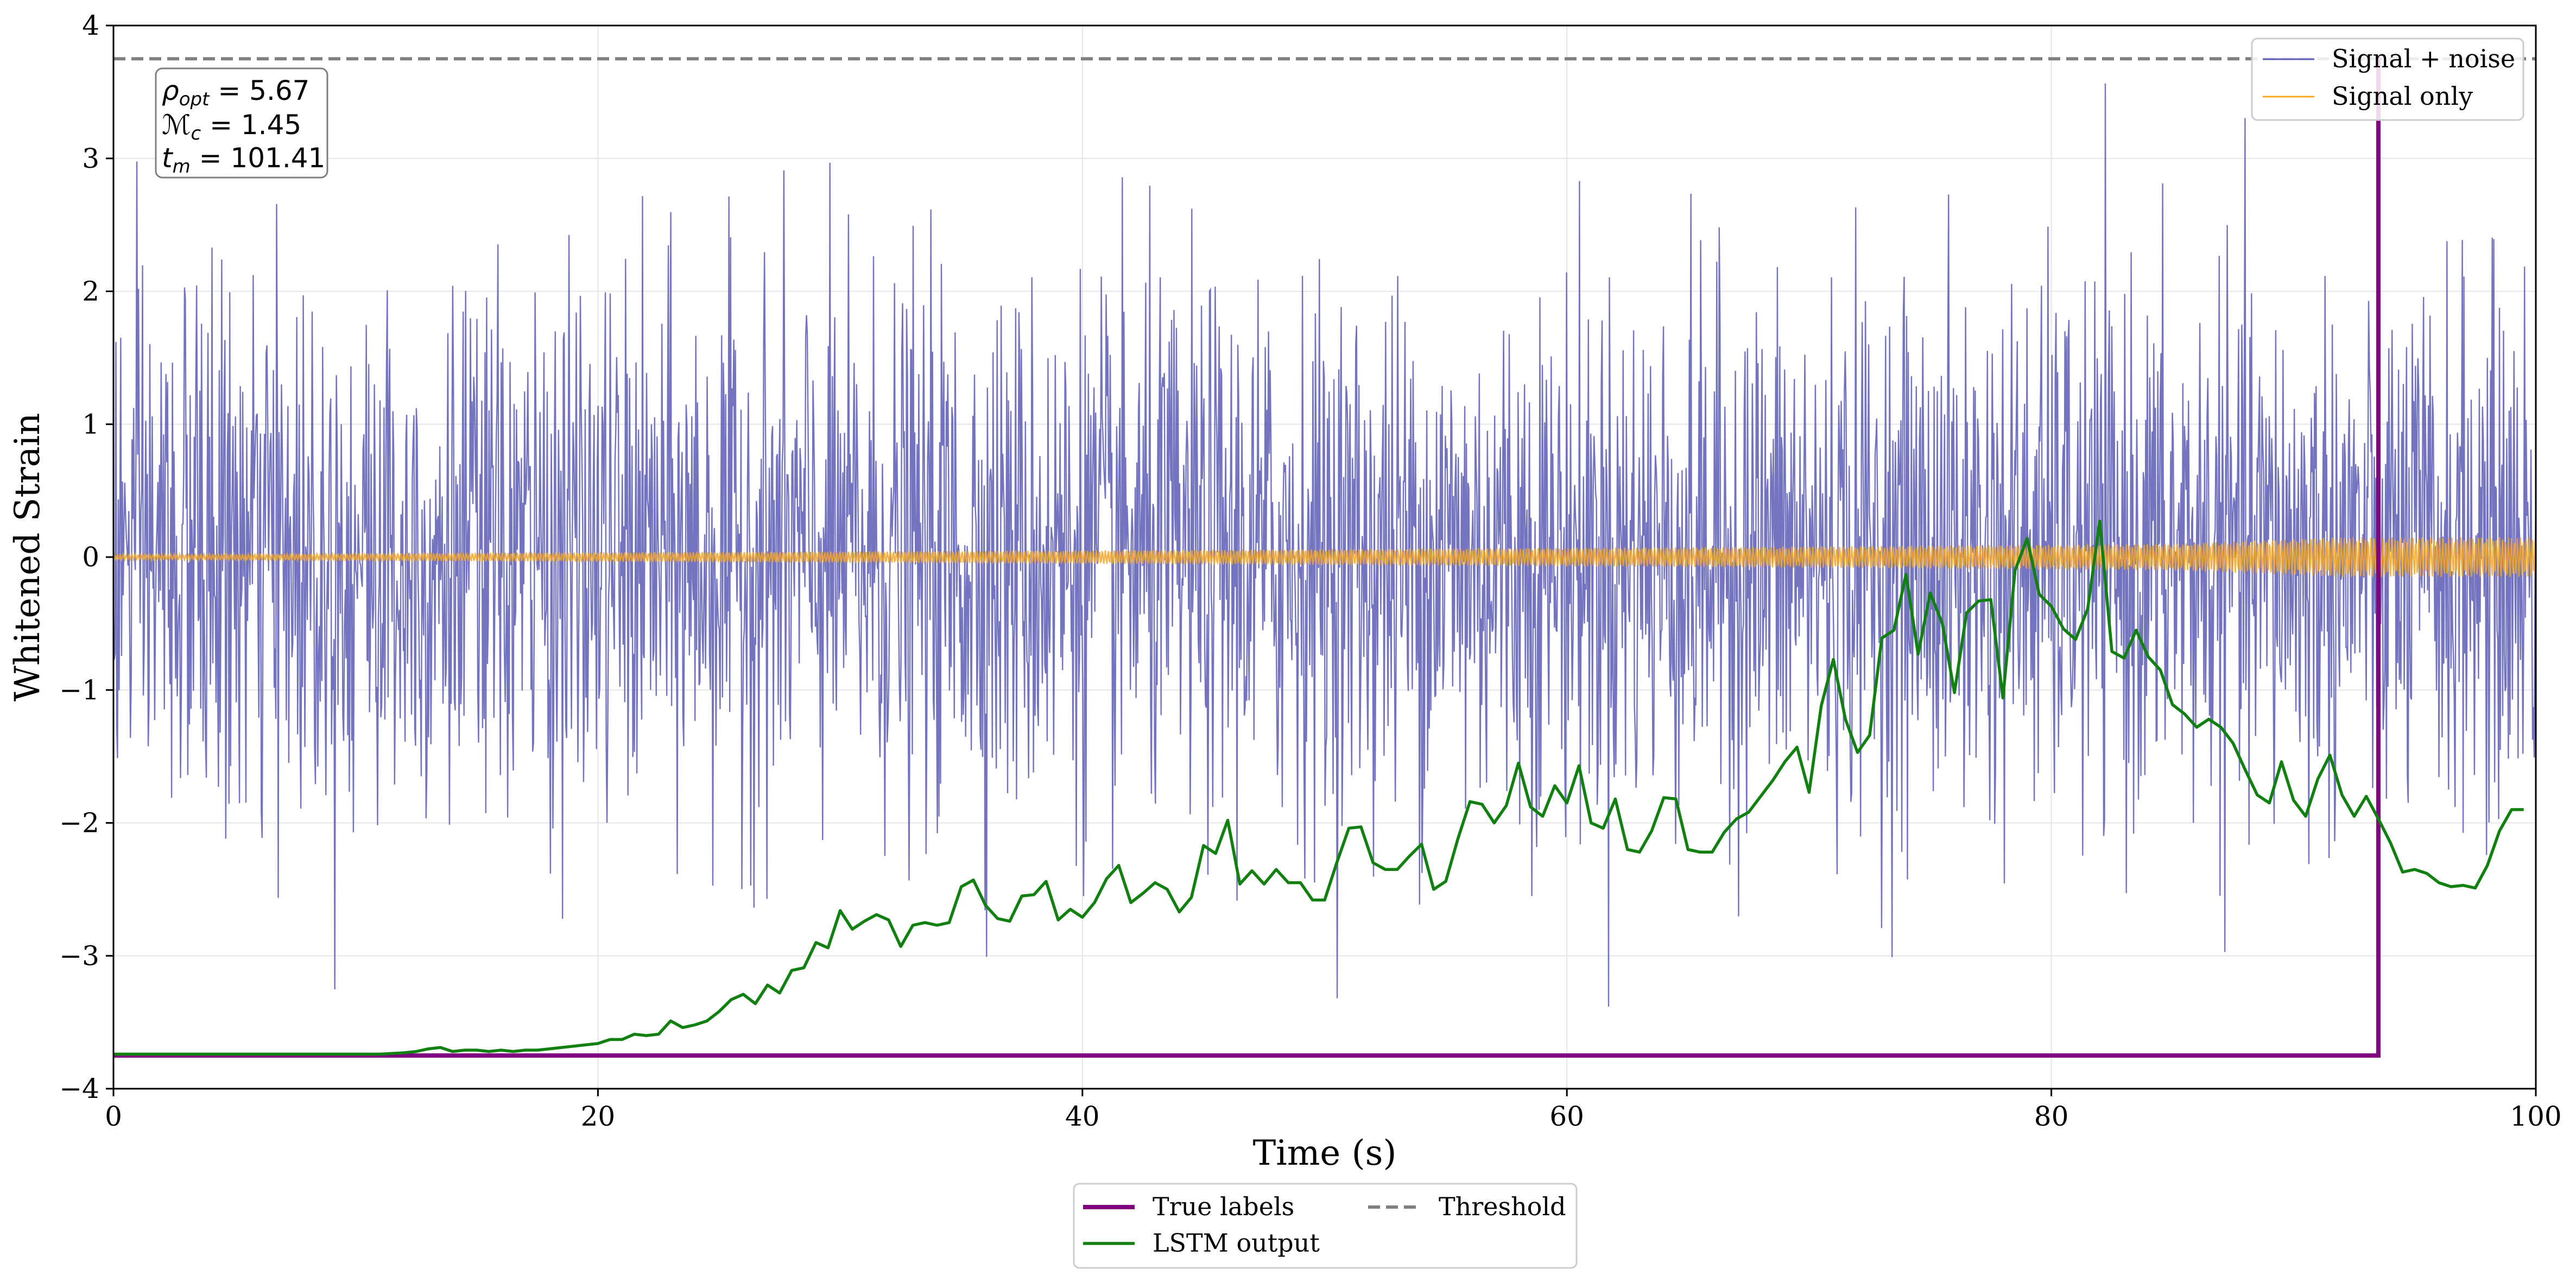 This screenshot has height=1282, width=2576. What do you see at coordinates (231, 126) in the screenshot?
I see `annotation-chirp-mass: ℳc = 1.45` at bounding box center [231, 126].